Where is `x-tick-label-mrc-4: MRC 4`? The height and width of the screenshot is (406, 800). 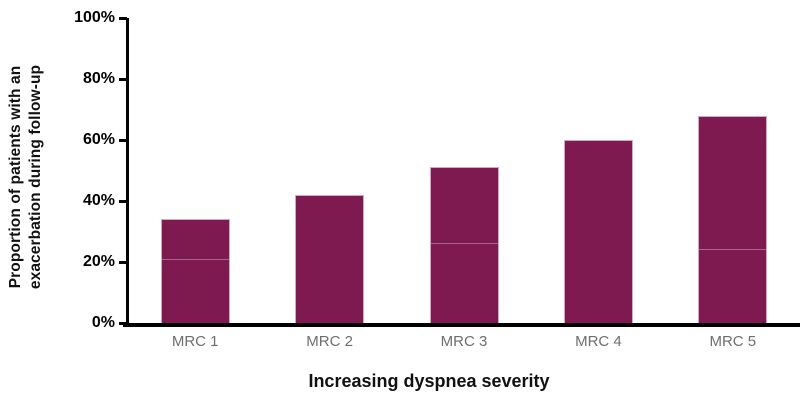 x-tick-label-mrc-4: MRC 4 is located at coordinates (598, 341).